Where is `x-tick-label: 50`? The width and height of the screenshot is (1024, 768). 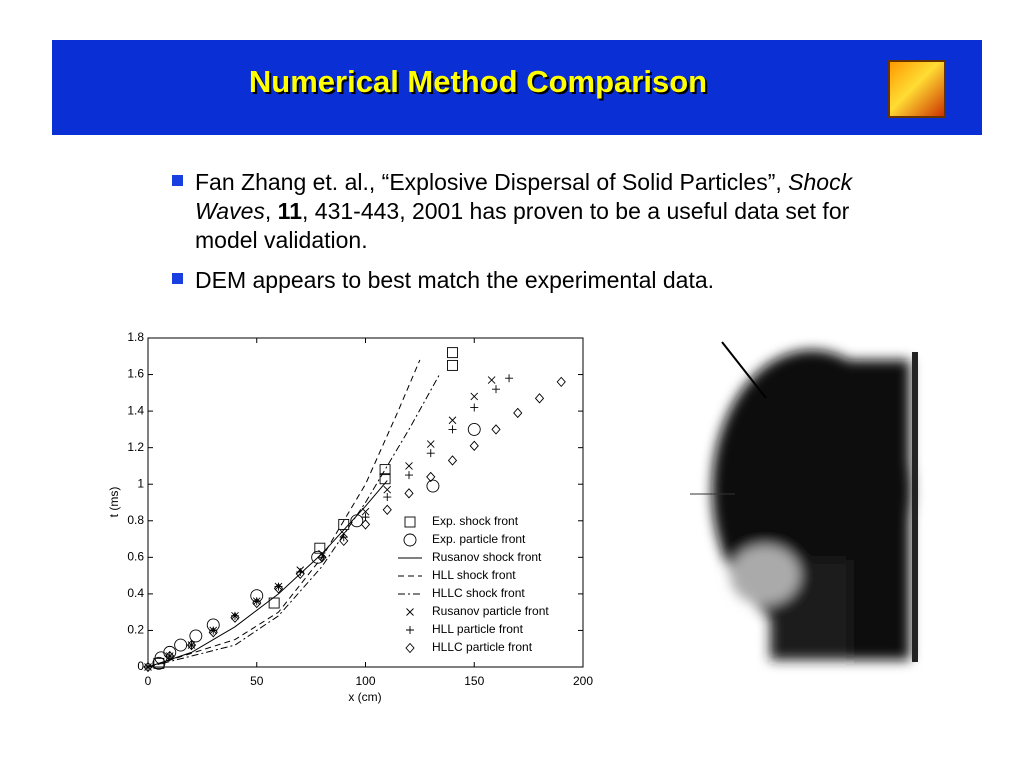 x-tick-label: 50 is located at coordinates (257, 681).